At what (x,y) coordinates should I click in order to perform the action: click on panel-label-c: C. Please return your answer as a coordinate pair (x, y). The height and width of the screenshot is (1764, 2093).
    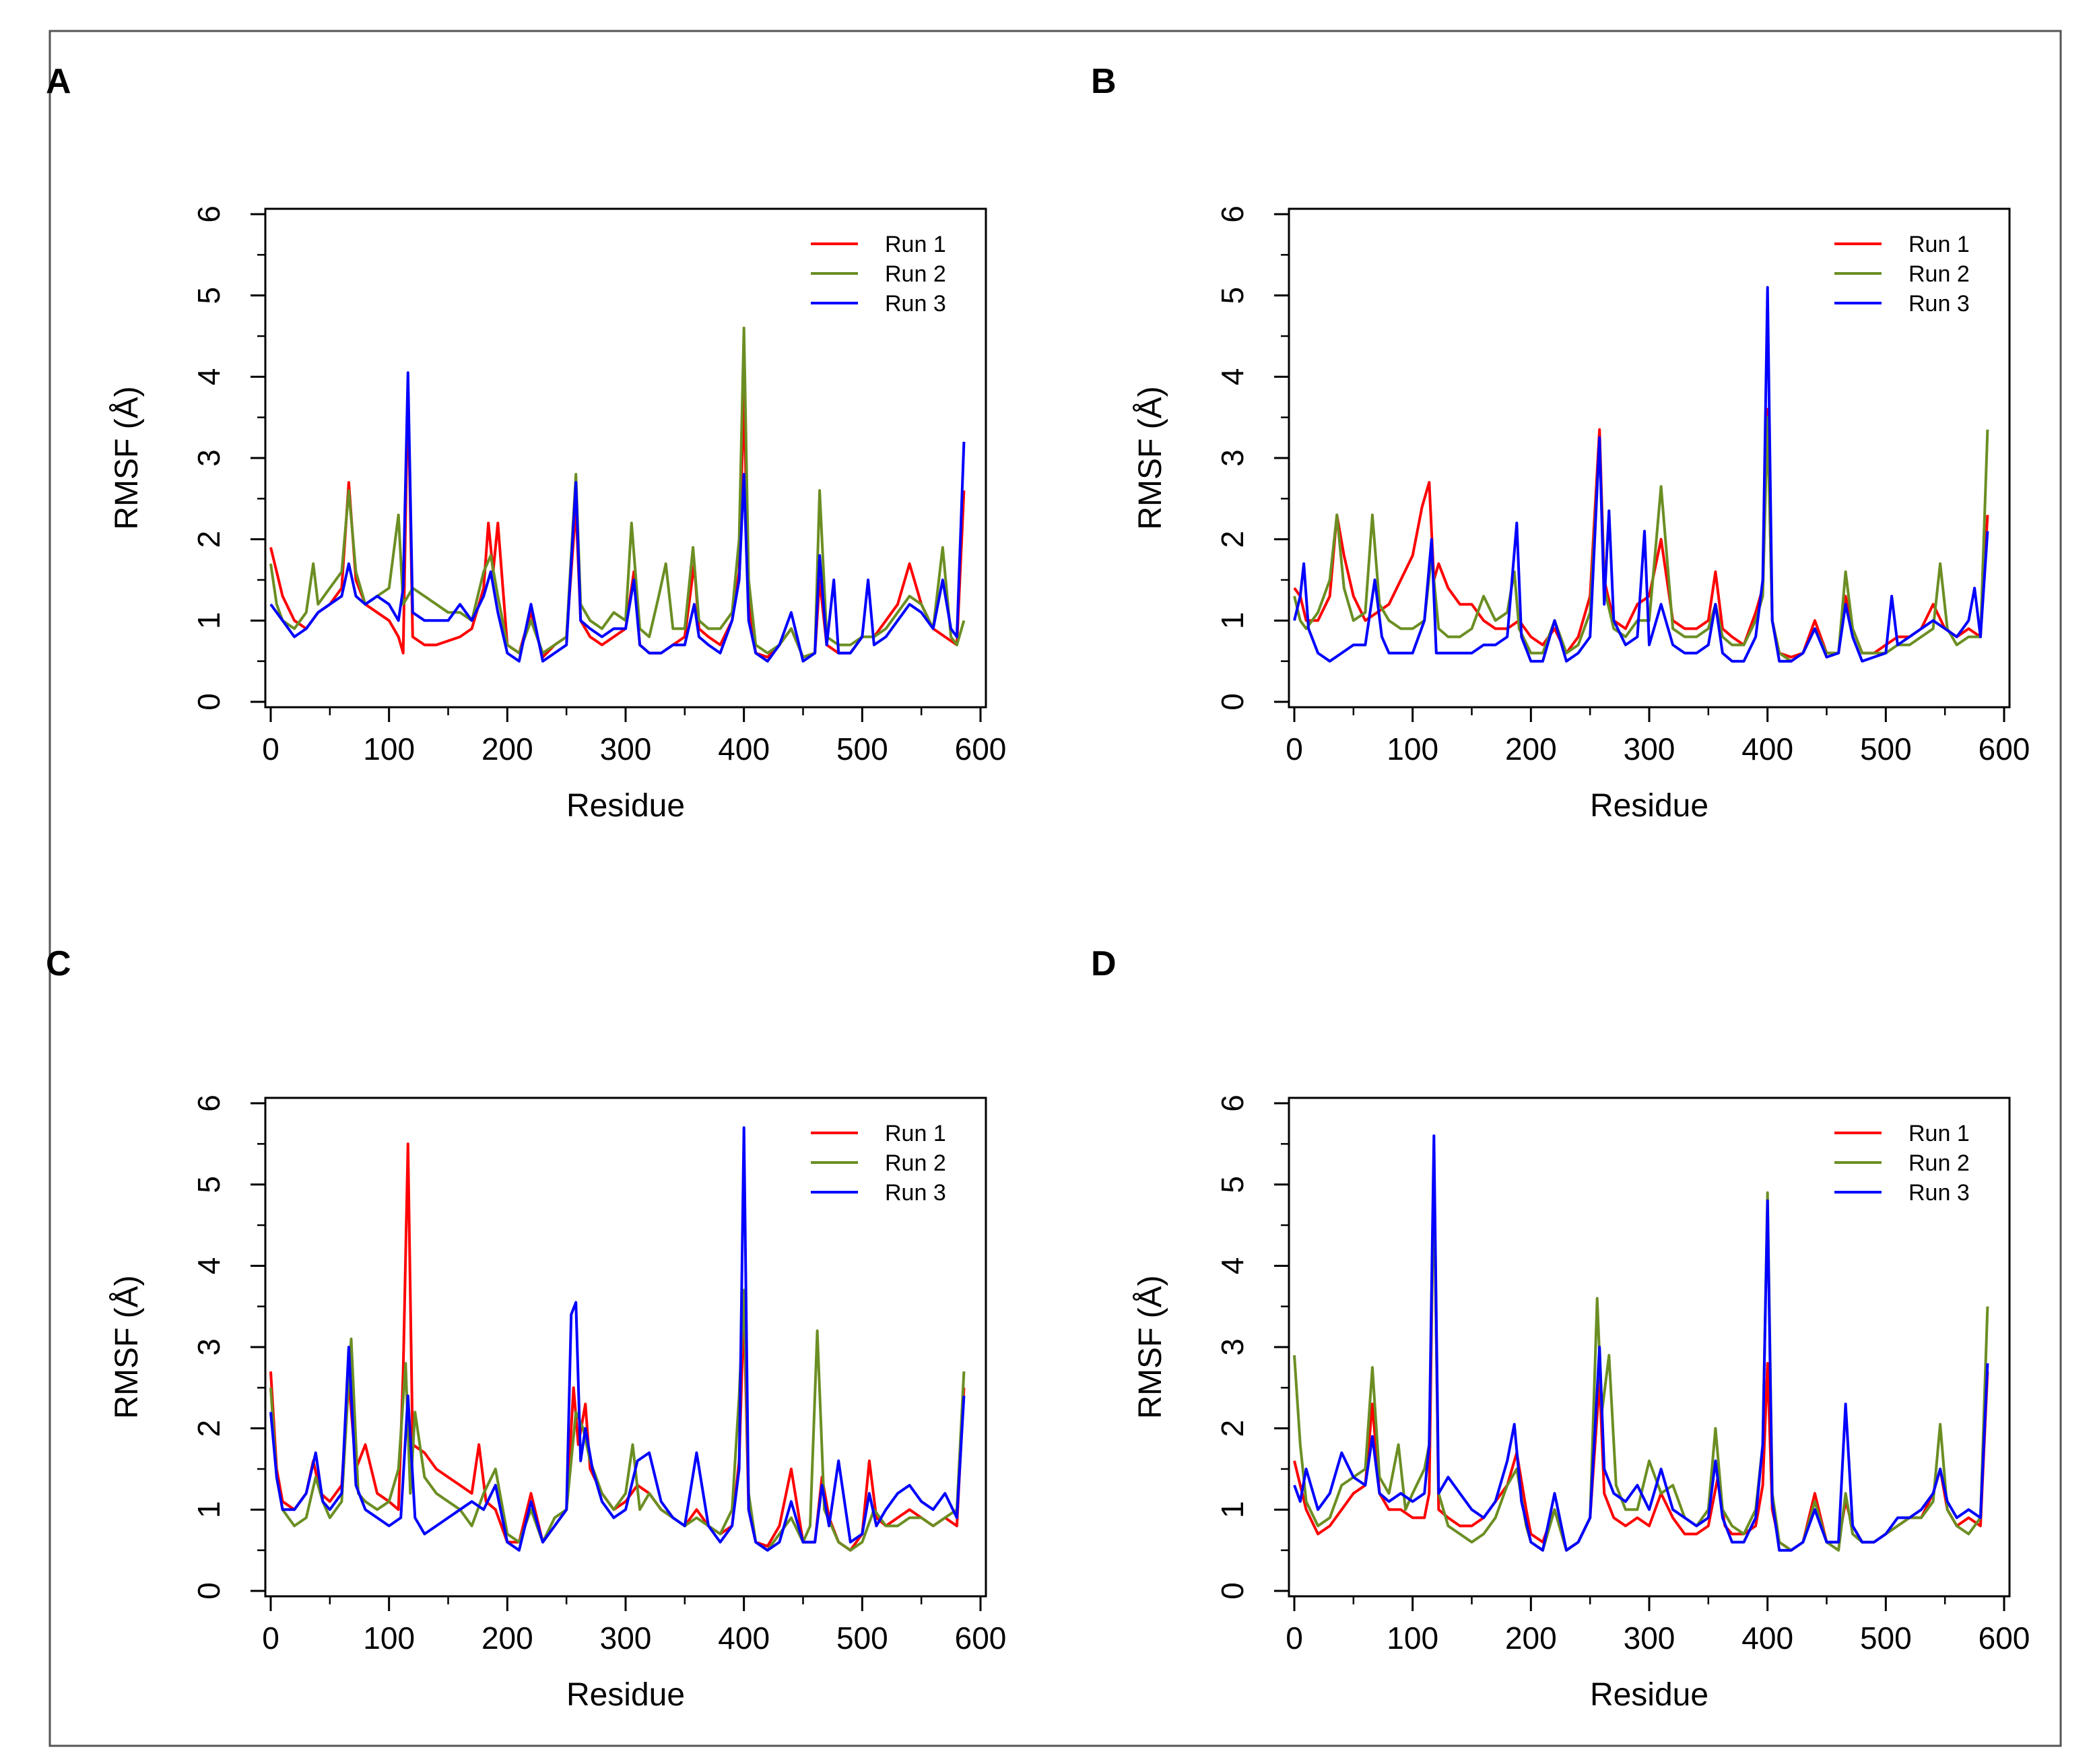
    Looking at the image, I should click on (58, 964).